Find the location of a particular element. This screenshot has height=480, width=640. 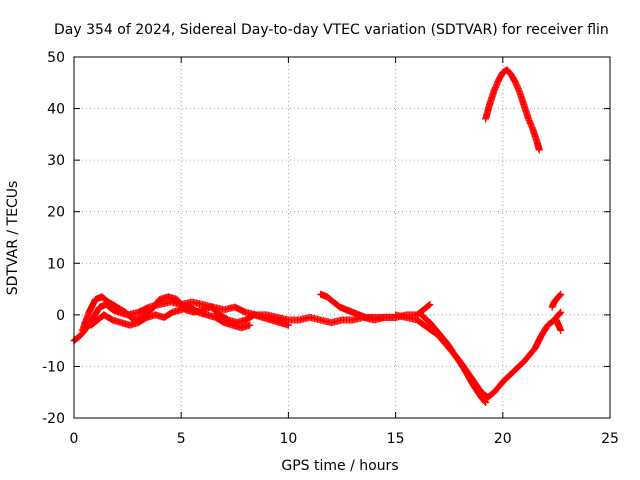

y-tick-label: 20 is located at coordinates (56, 213).